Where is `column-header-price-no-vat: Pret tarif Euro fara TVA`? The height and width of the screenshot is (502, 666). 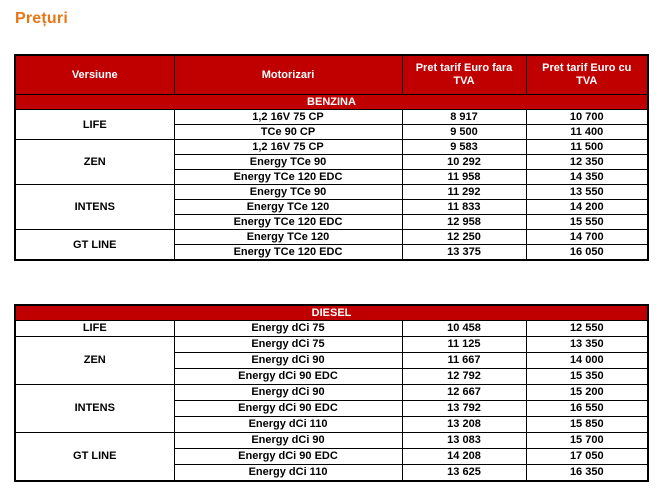
column-header-price-no-vat: Pret tarif Euro fara TVA is located at coordinates (464, 74).